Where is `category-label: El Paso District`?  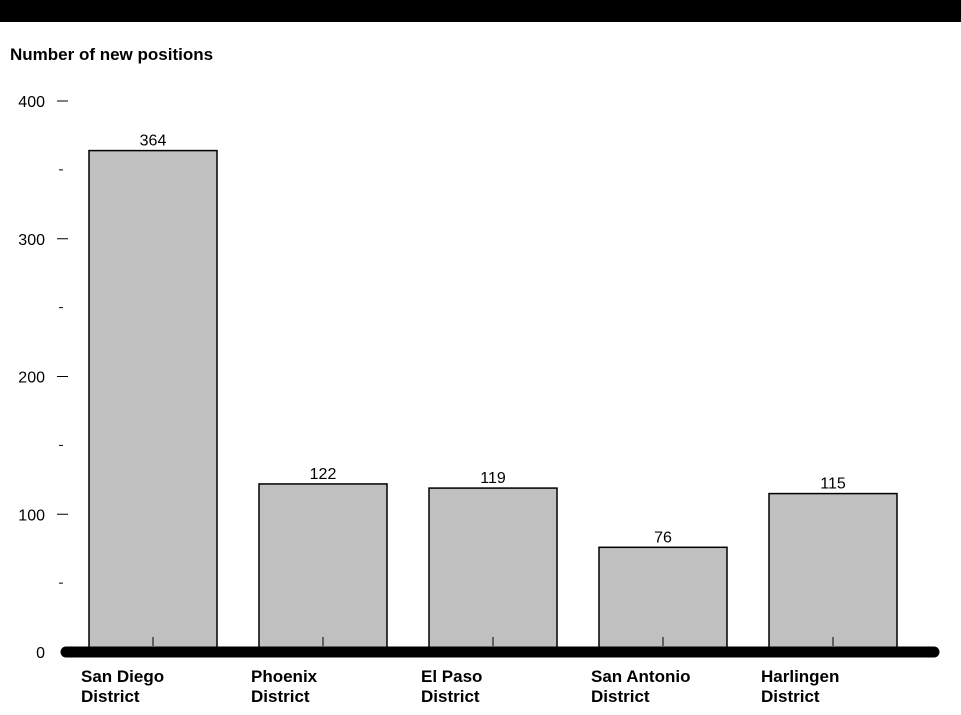
category-label: El Paso District is located at coordinates (451, 686).